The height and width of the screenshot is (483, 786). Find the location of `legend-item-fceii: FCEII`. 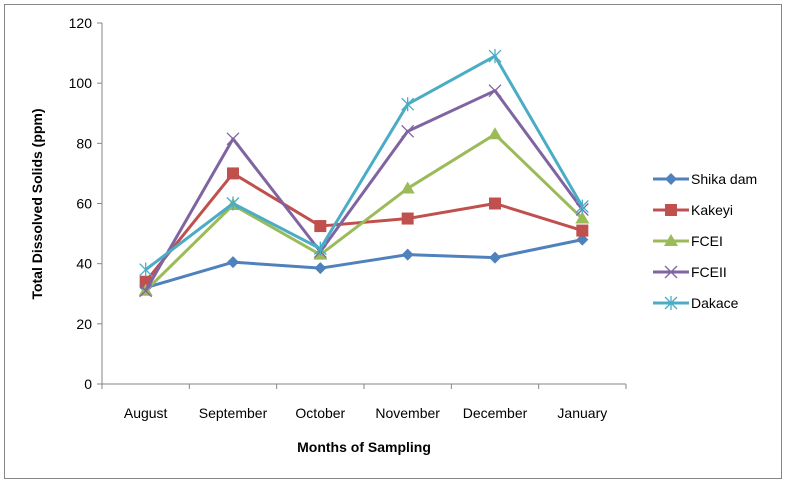

legend-item-fceii: FCEII is located at coordinates (690, 272).